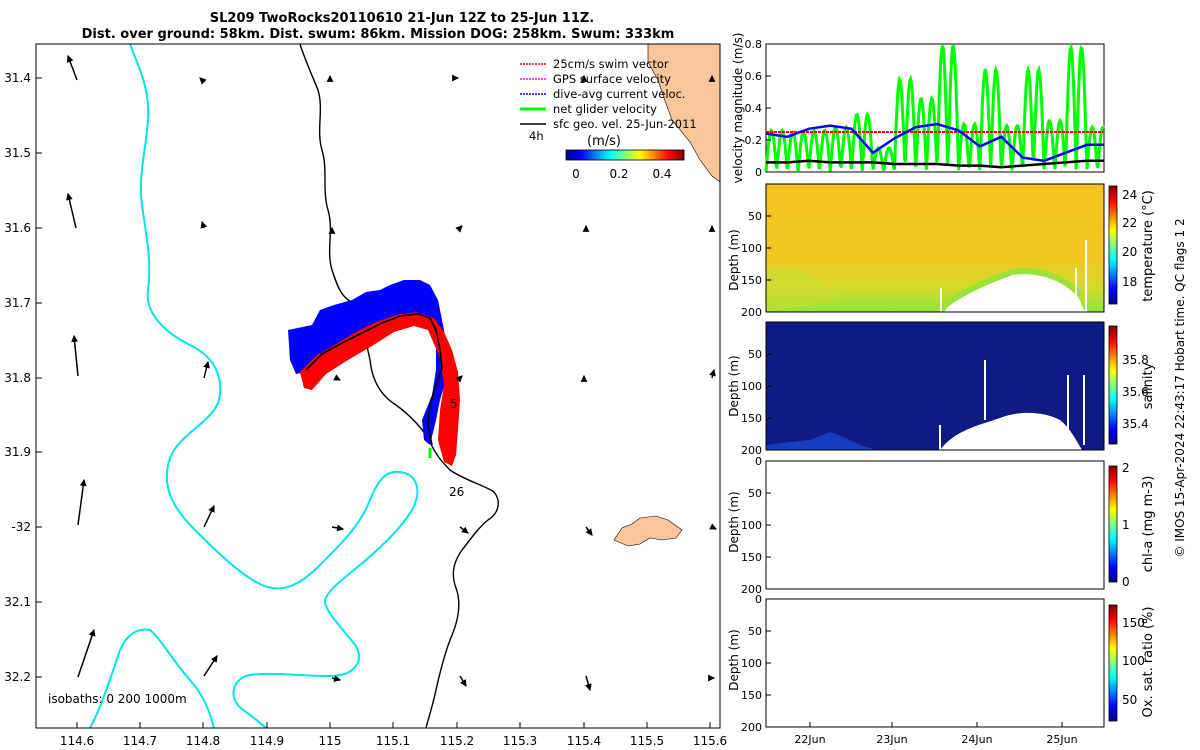  I want to click on vel-ytick-label: 0, so click(758, 172).